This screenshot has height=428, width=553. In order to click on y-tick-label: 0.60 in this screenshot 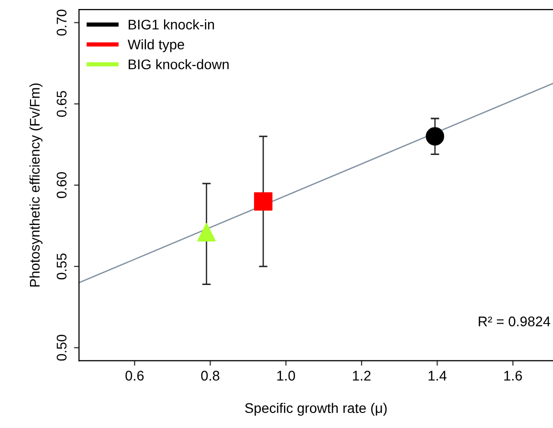, I will do `click(61, 185)`.